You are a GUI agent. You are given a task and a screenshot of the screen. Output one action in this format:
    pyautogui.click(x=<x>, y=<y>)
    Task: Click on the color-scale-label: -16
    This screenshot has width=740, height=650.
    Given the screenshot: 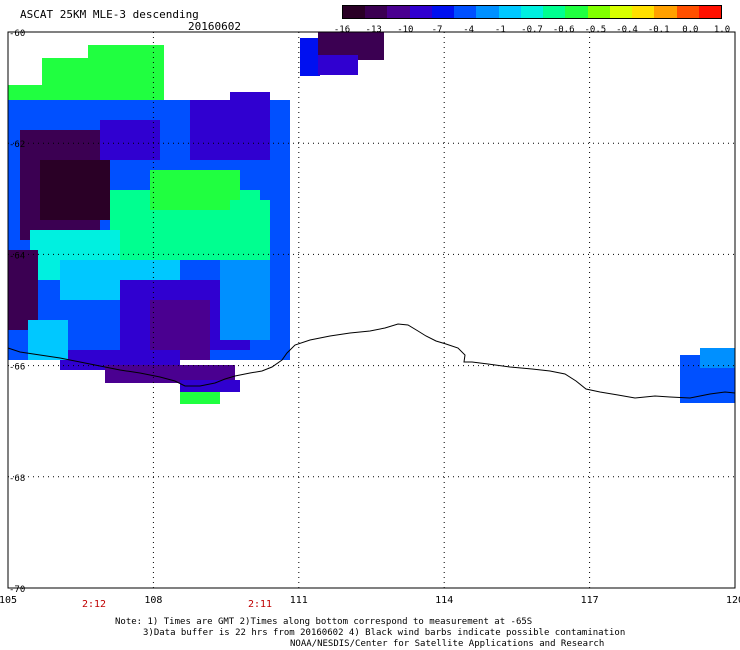 What is the action you would take?
    pyautogui.click(x=342, y=30)
    